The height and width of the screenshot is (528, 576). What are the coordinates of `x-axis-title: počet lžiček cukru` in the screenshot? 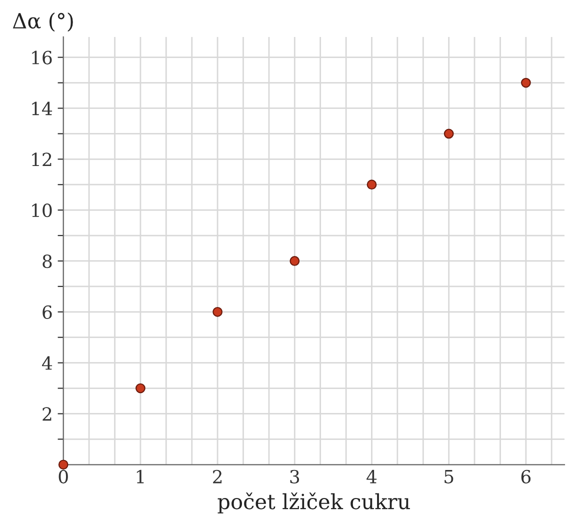 It's located at (314, 503).